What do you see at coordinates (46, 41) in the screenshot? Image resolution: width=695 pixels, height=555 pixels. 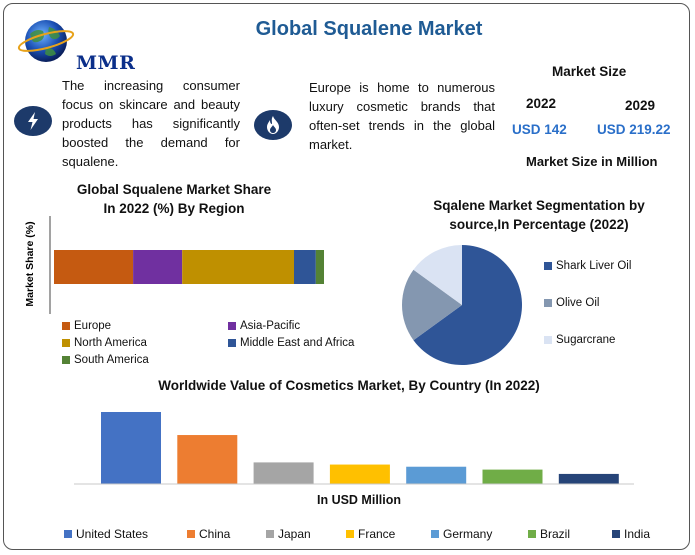 I see `globe-icon` at bounding box center [46, 41].